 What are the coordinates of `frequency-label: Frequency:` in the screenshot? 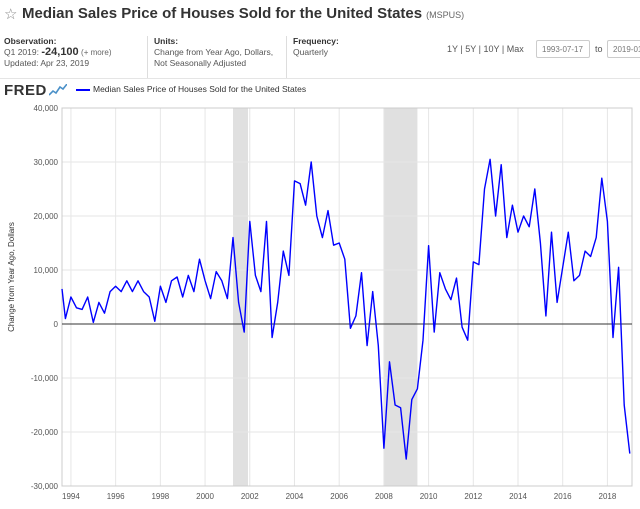 It's located at (316, 41).